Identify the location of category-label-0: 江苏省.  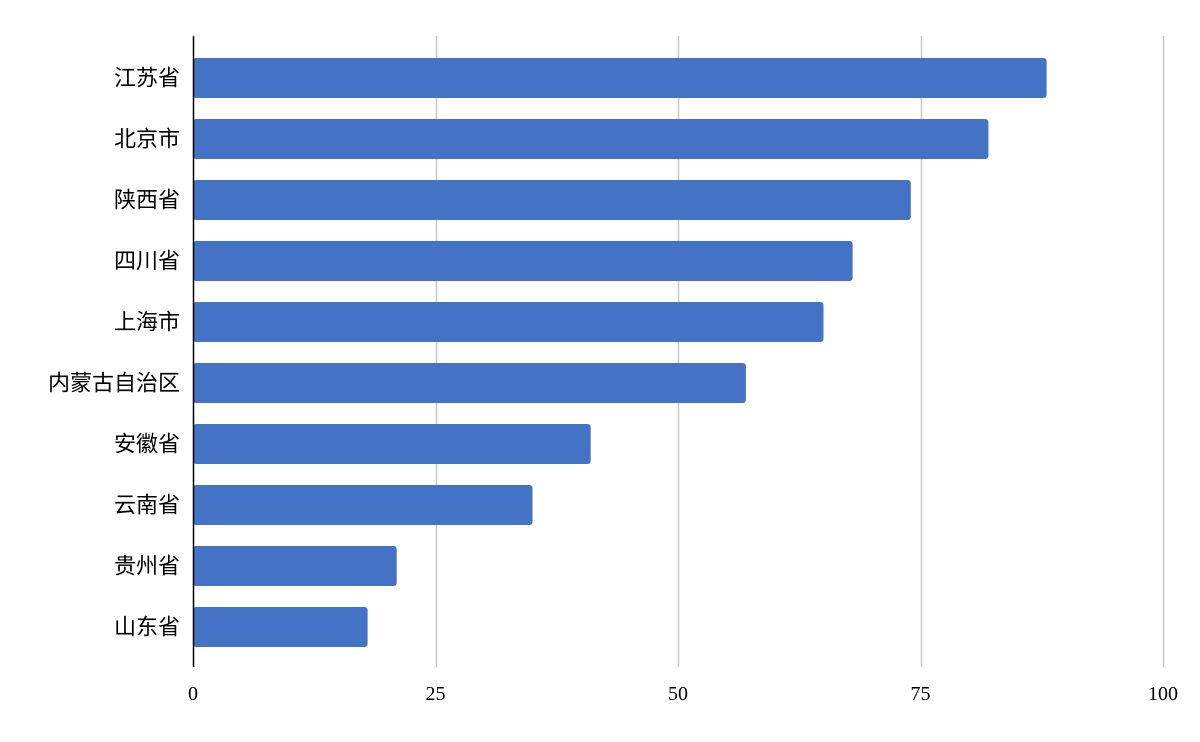
(147, 78).